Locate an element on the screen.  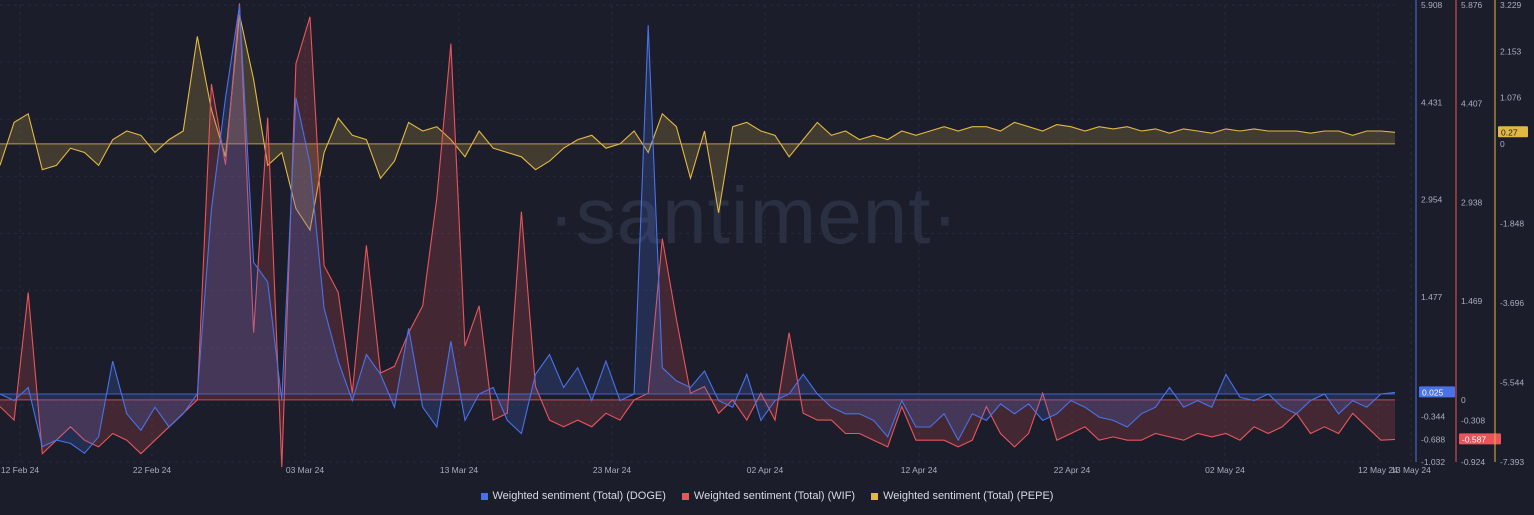
y-tick-label-mid: 0 is located at coordinates (1463, 400).